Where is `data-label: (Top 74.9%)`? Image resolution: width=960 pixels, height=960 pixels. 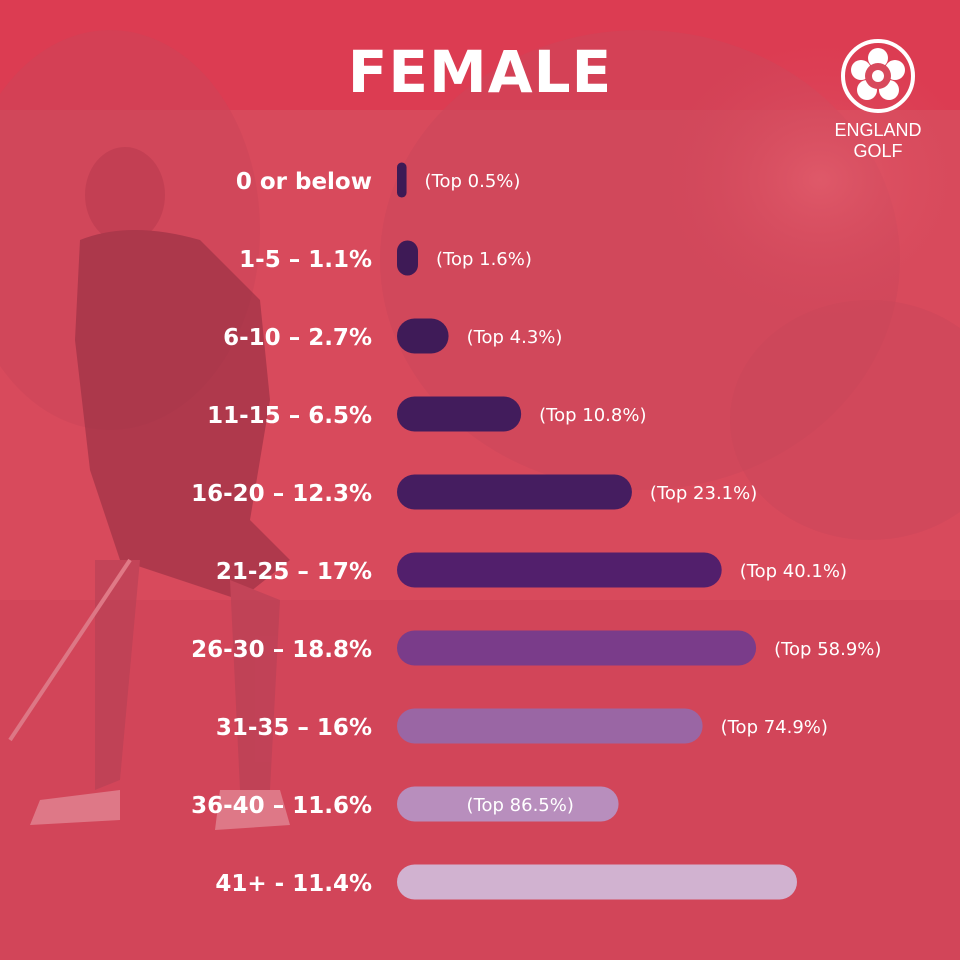 data-label: (Top 74.9%) is located at coordinates (774, 727).